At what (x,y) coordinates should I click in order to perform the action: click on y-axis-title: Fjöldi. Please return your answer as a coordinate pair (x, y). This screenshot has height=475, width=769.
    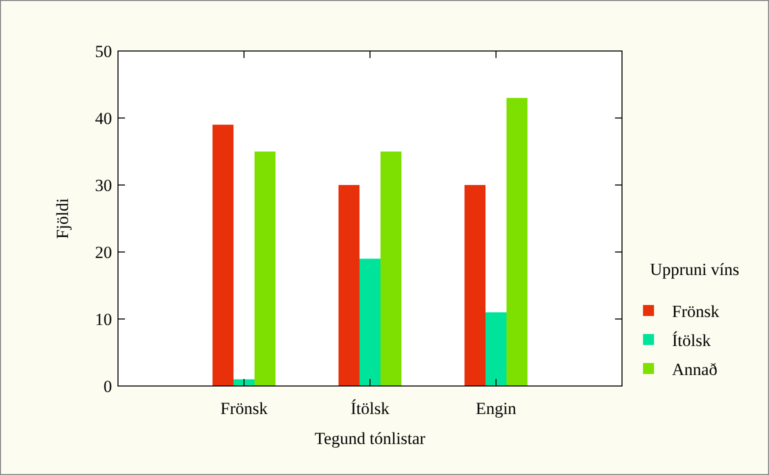
    Looking at the image, I should click on (62, 218).